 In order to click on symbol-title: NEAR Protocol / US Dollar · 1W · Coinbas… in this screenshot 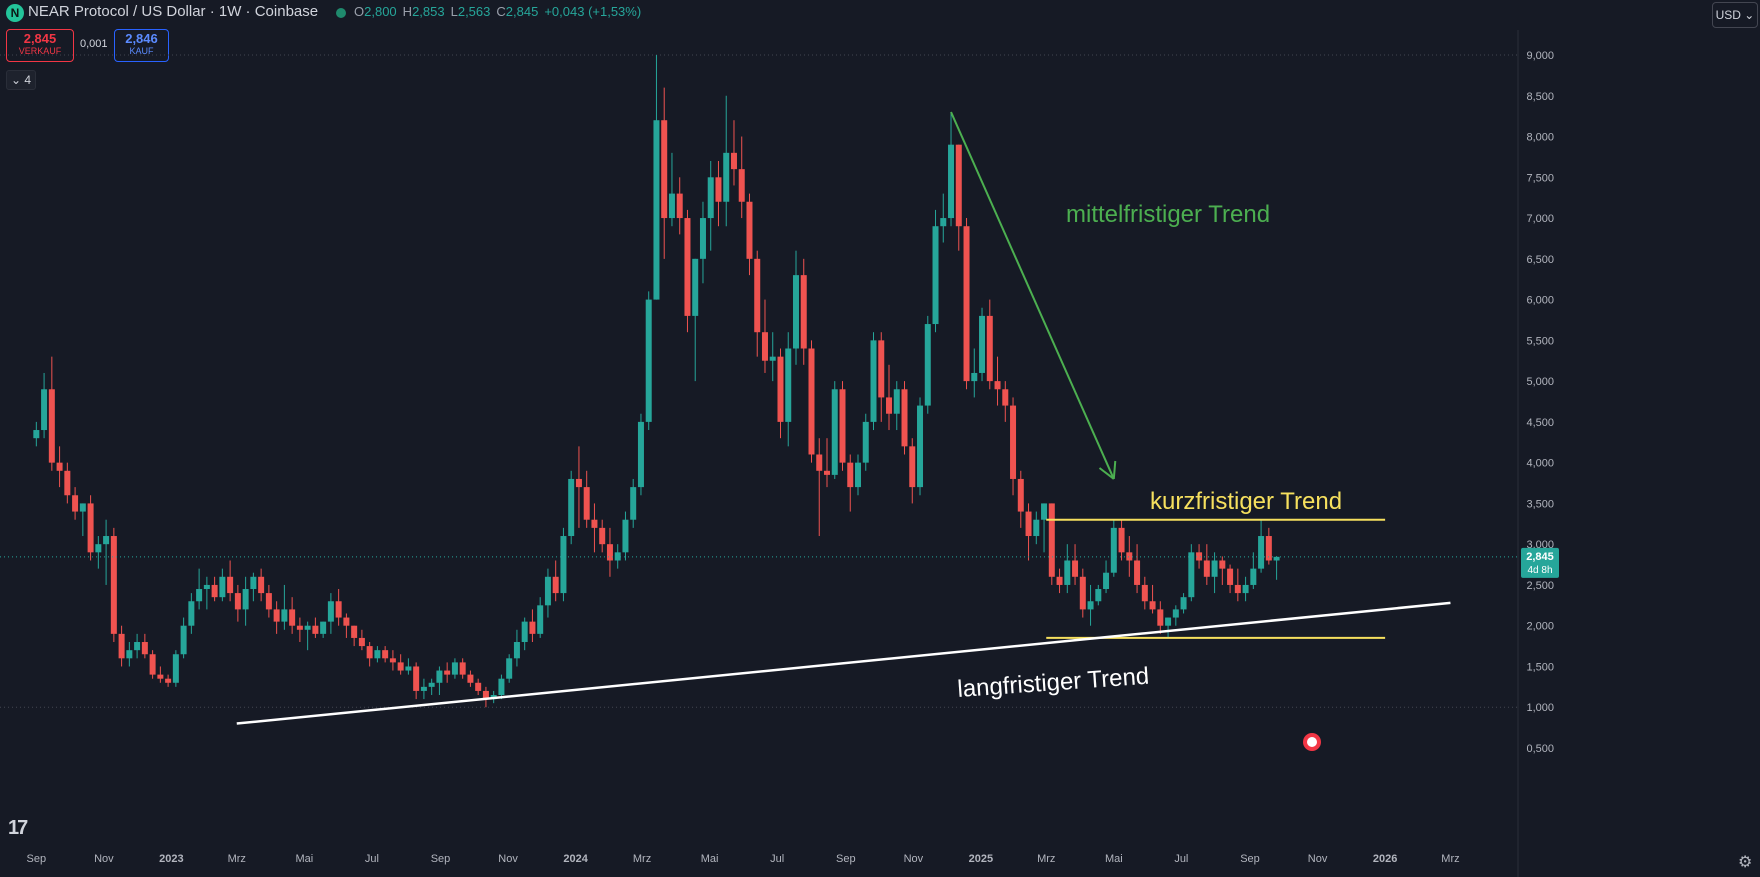, I will do `click(173, 11)`.